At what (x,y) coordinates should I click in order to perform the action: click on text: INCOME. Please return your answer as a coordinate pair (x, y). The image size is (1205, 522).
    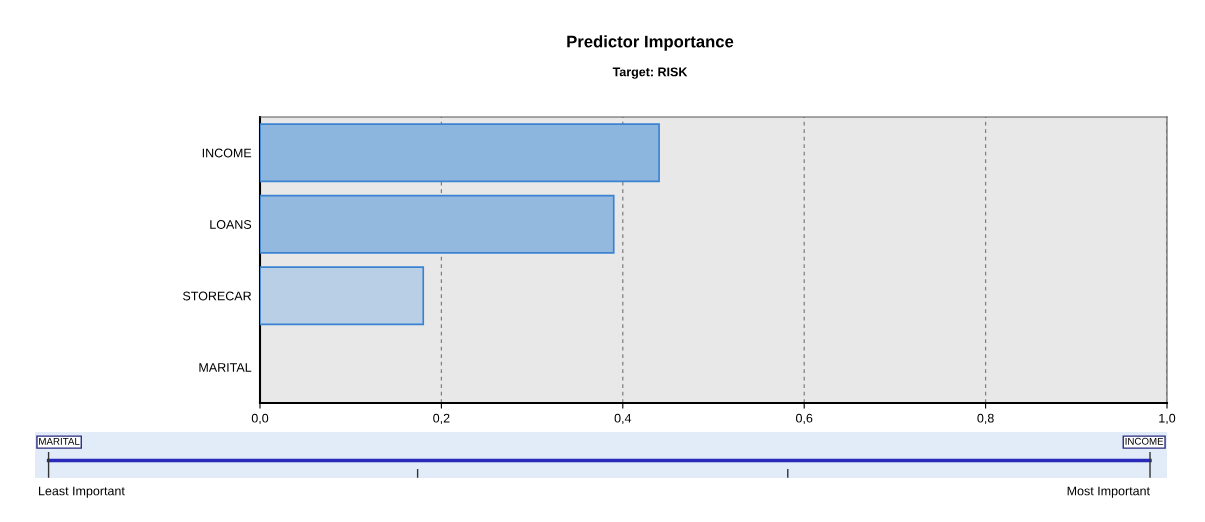
    Looking at the image, I should click on (1144, 441).